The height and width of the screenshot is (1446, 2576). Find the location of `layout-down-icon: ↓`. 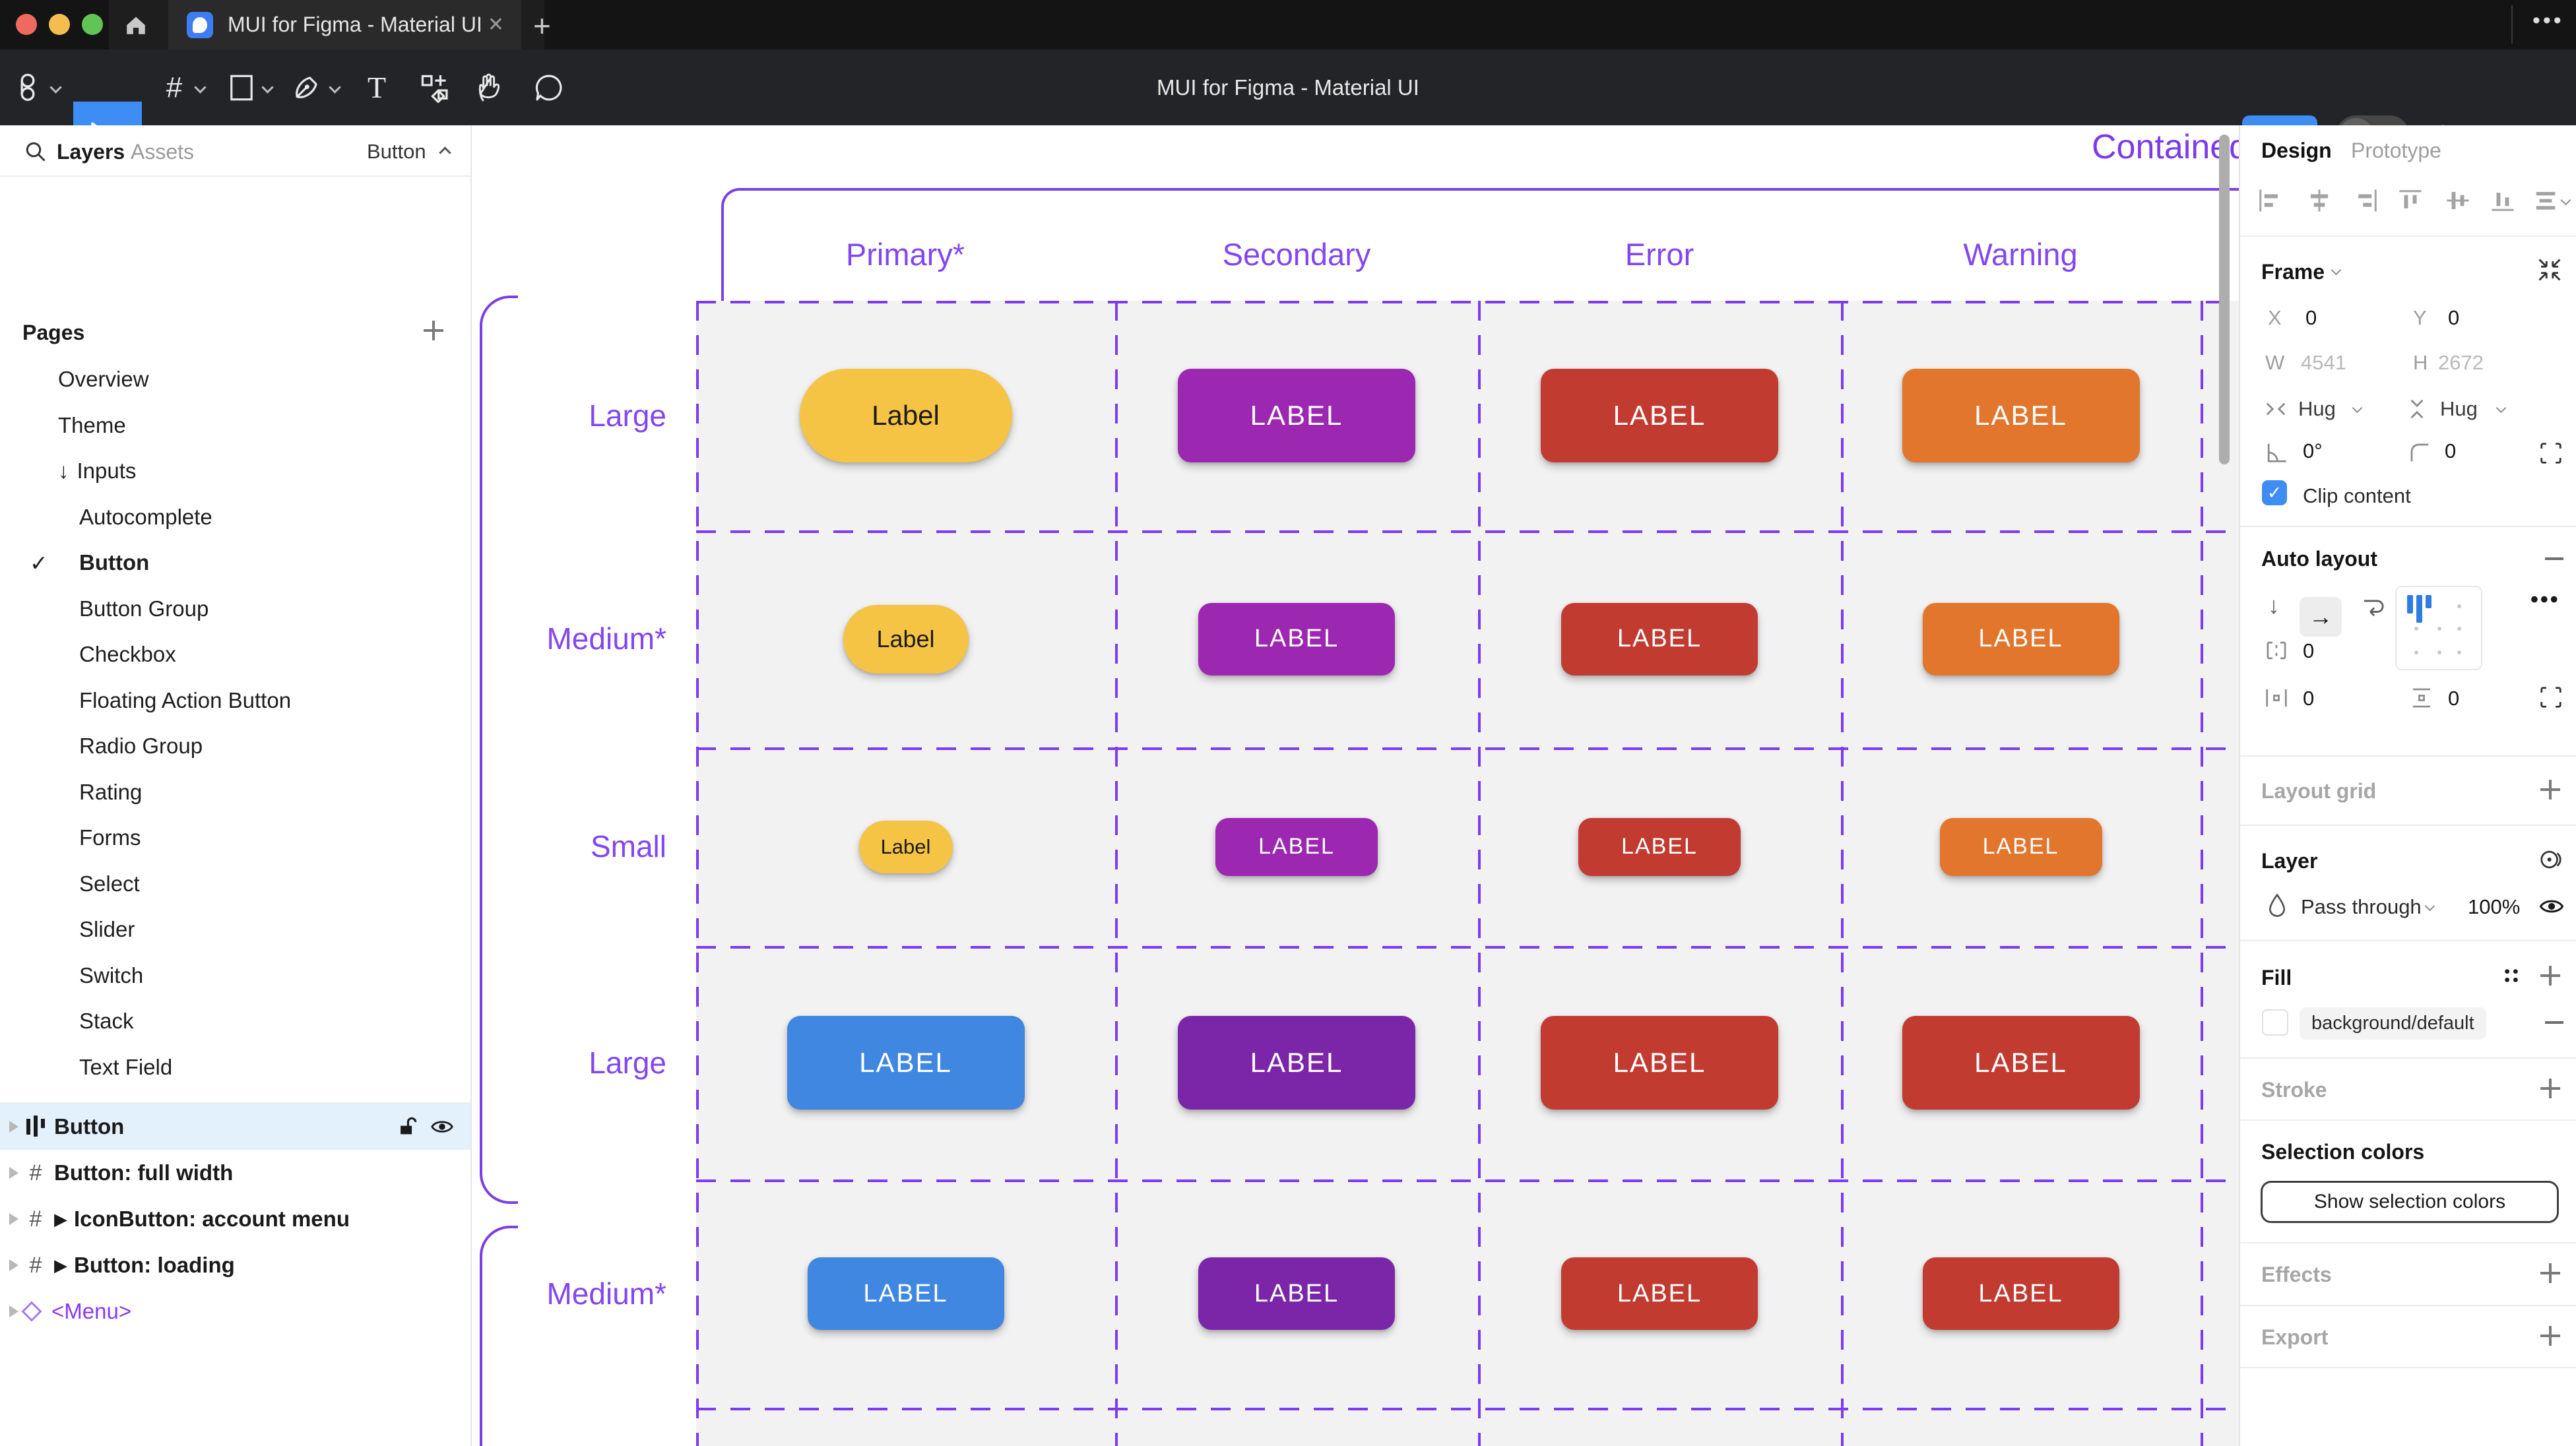

layout-down-icon: ↓ is located at coordinates (2274, 605).